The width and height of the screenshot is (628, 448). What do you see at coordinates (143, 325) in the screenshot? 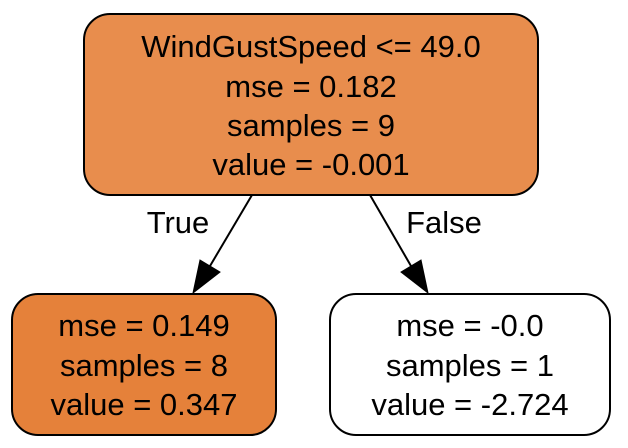
I see `left-leaf-node-mse: mse = 0.149` at bounding box center [143, 325].